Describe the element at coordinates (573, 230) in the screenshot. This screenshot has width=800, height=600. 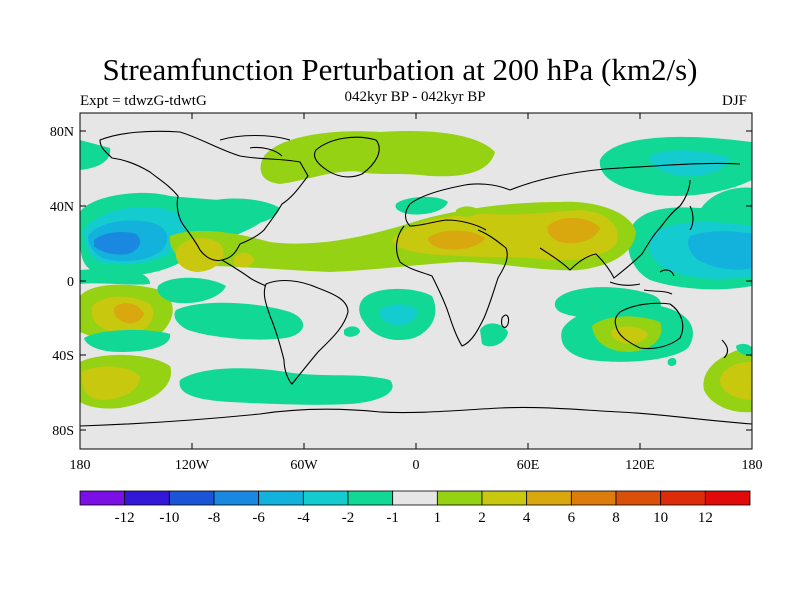
I see `contour-asia-core` at that location.